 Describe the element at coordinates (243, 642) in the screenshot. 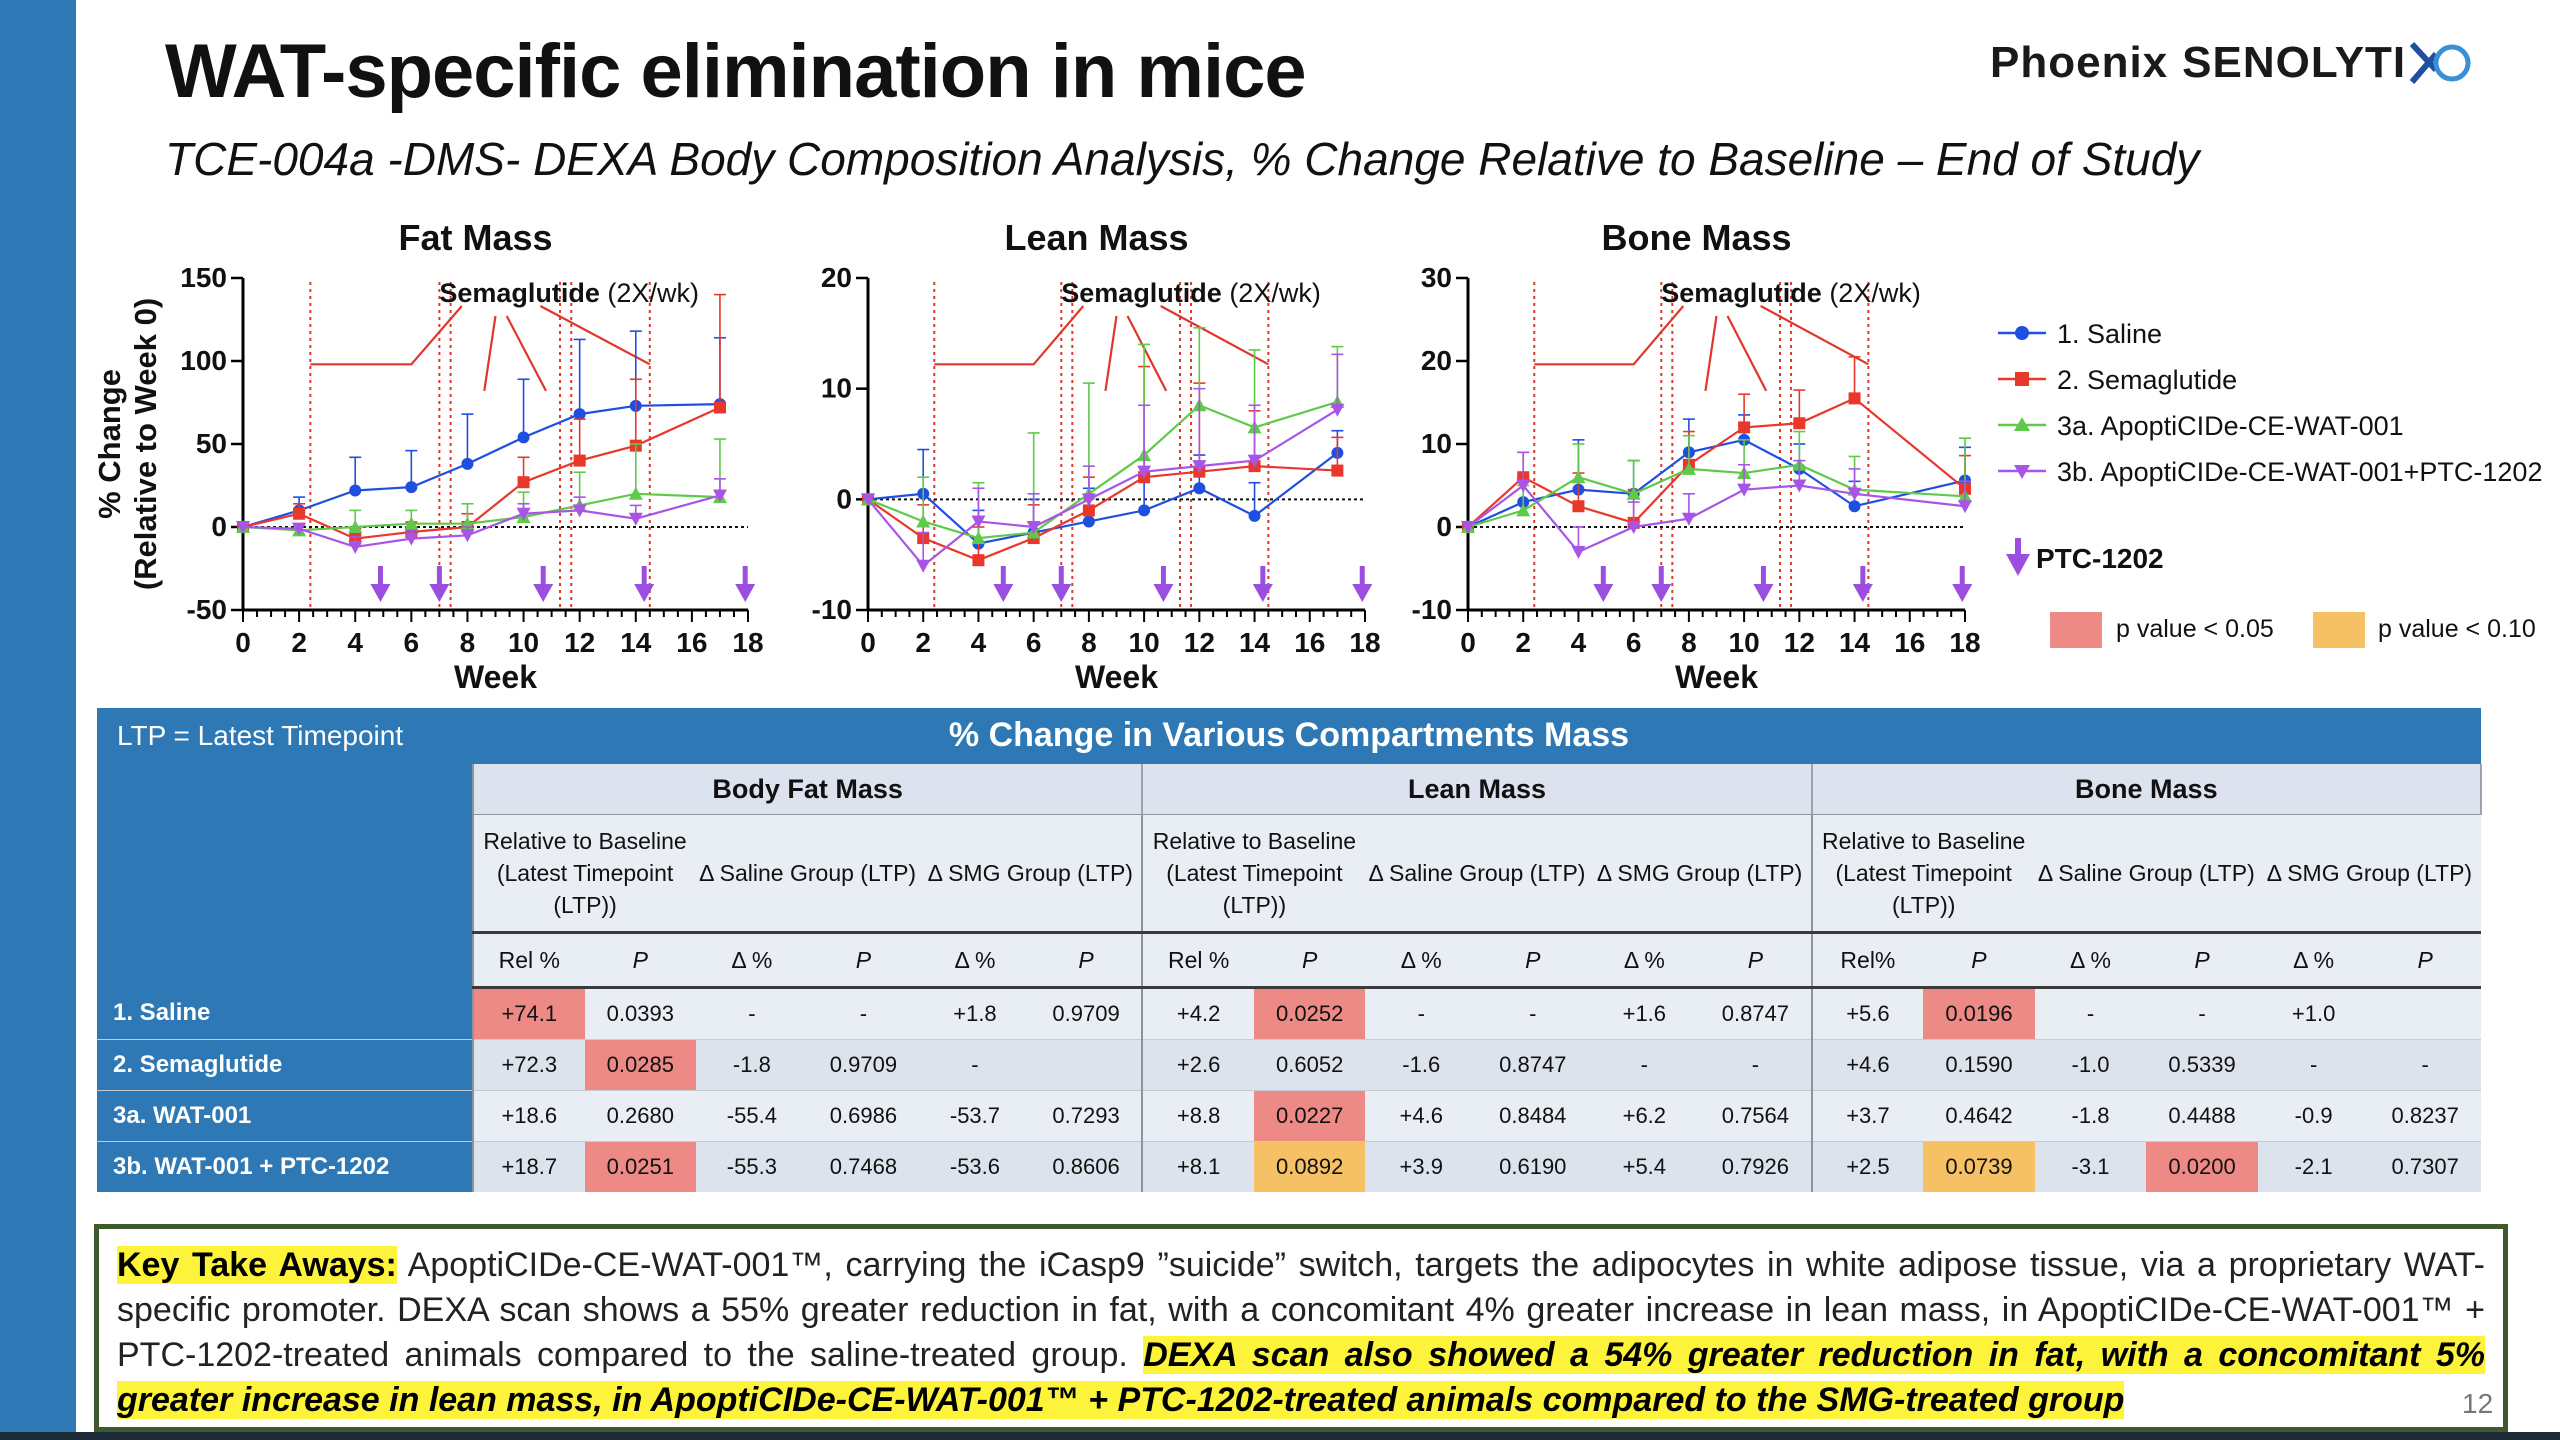

I see `x-tick-label: 0` at that location.